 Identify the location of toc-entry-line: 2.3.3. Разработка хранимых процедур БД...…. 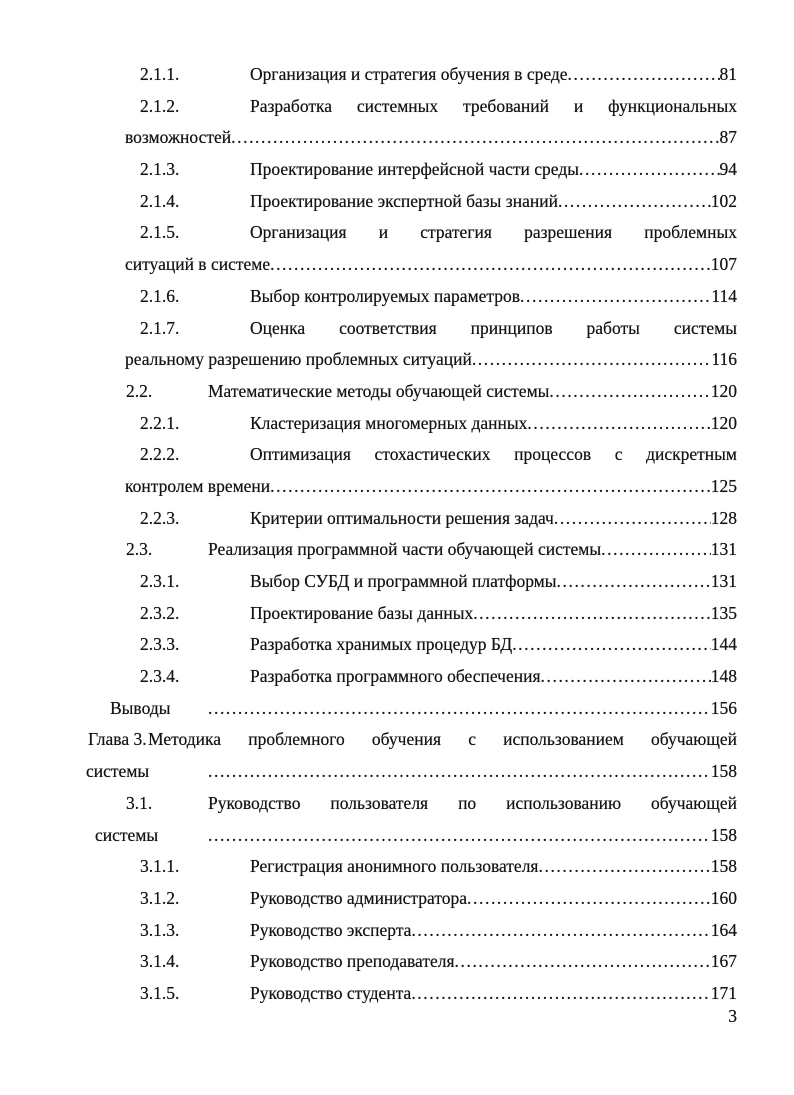
(397, 650).